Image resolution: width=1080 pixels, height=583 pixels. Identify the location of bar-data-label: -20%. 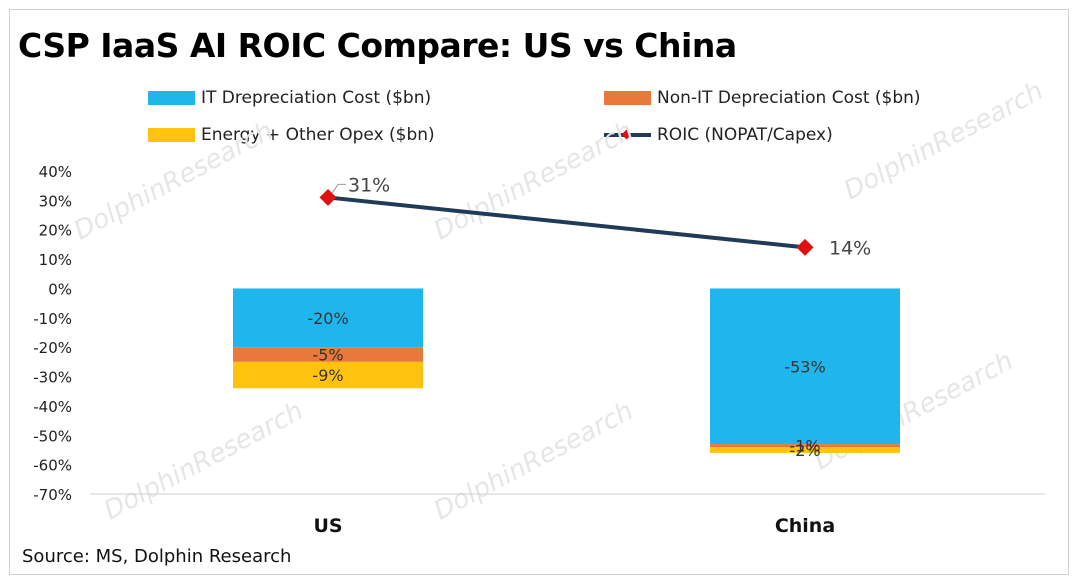
(327, 318).